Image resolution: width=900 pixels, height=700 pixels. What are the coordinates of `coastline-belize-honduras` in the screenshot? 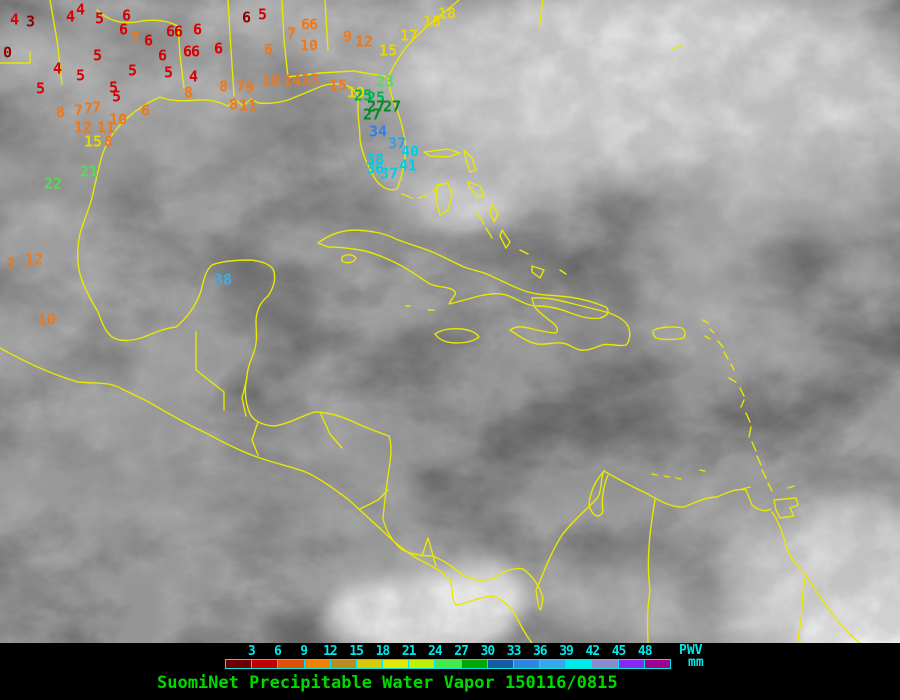 It's located at (317, 406).